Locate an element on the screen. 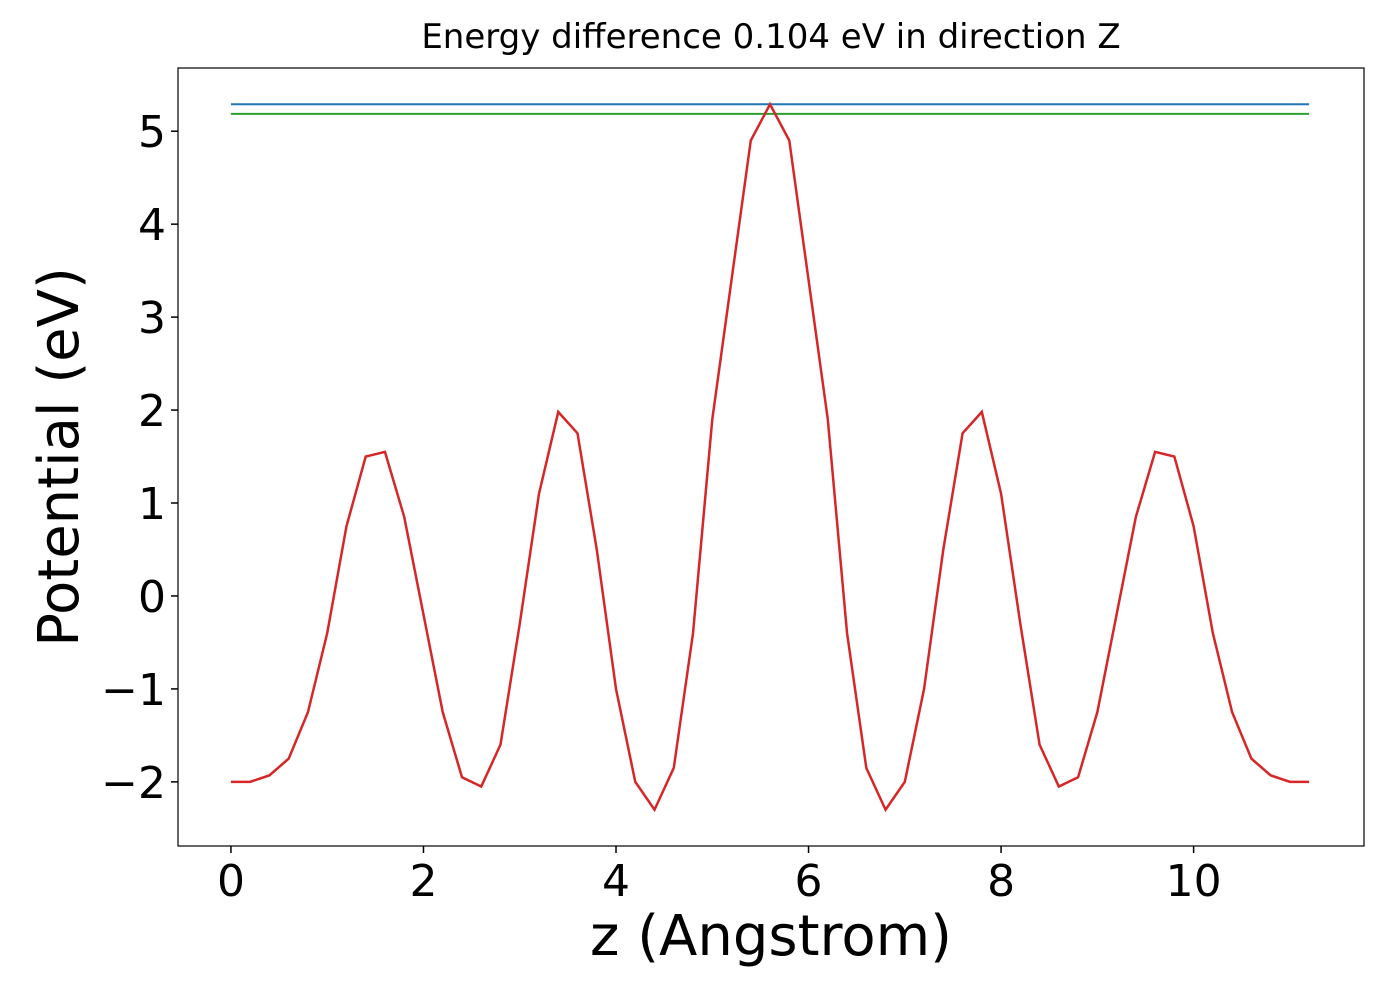 The width and height of the screenshot is (1400, 1000). y-axis-label: Potential (eV) is located at coordinates (59, 457).